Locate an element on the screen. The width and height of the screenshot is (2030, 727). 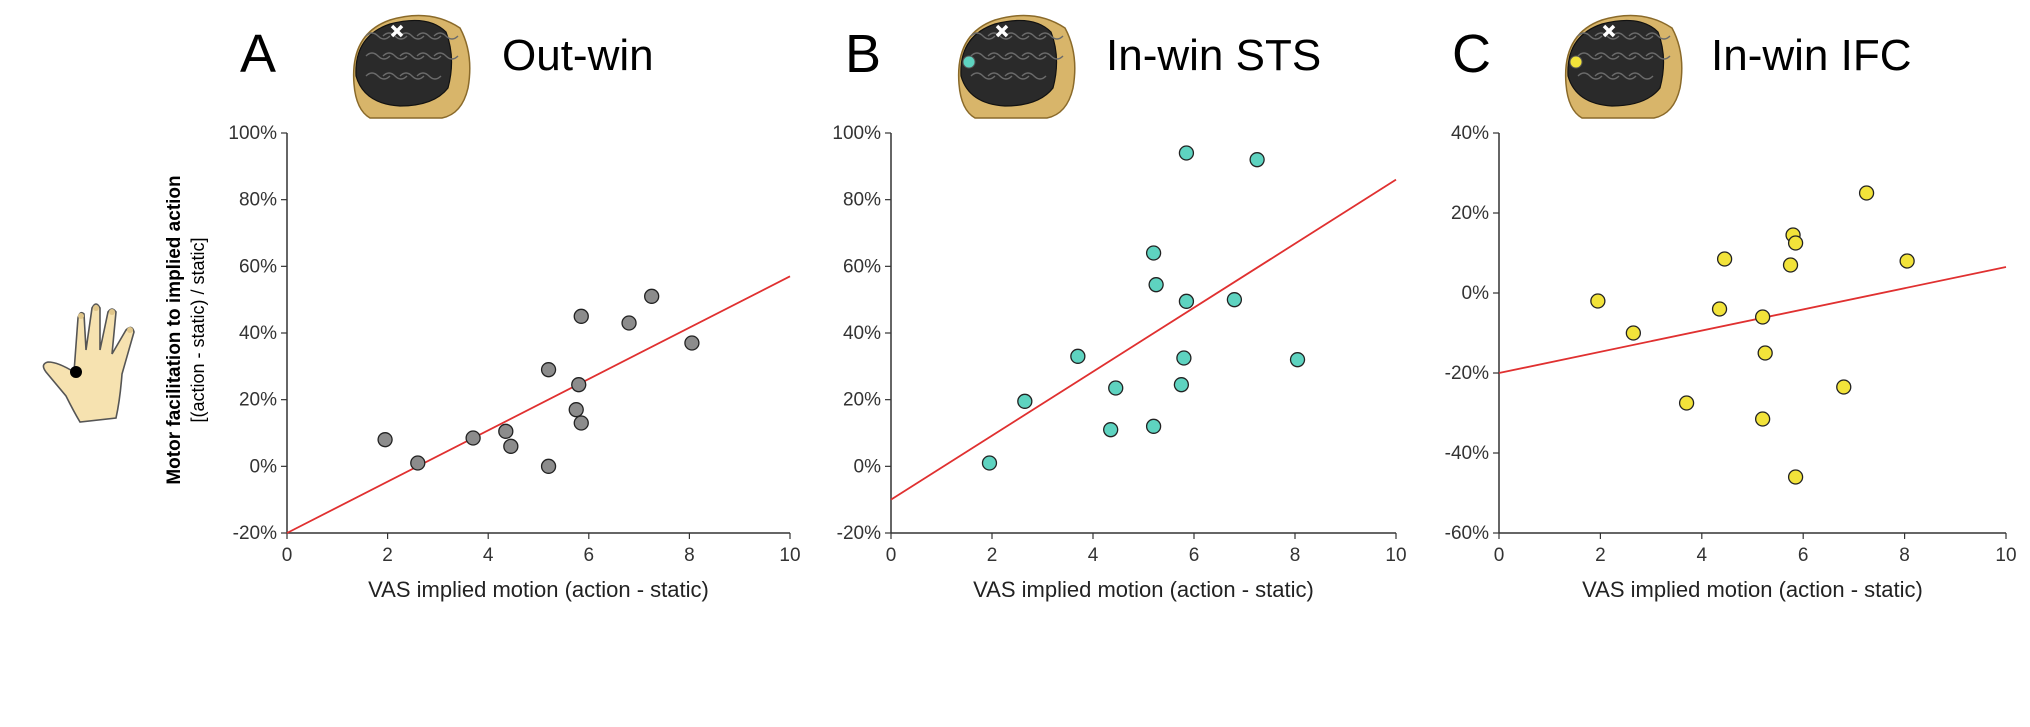
stim-x-marker is located at coordinates (1002, 31).